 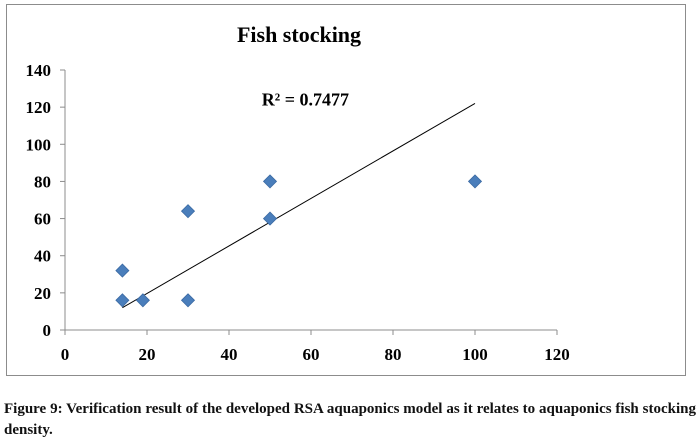 What do you see at coordinates (393, 354) in the screenshot?
I see `x-tick-label: 80` at bounding box center [393, 354].